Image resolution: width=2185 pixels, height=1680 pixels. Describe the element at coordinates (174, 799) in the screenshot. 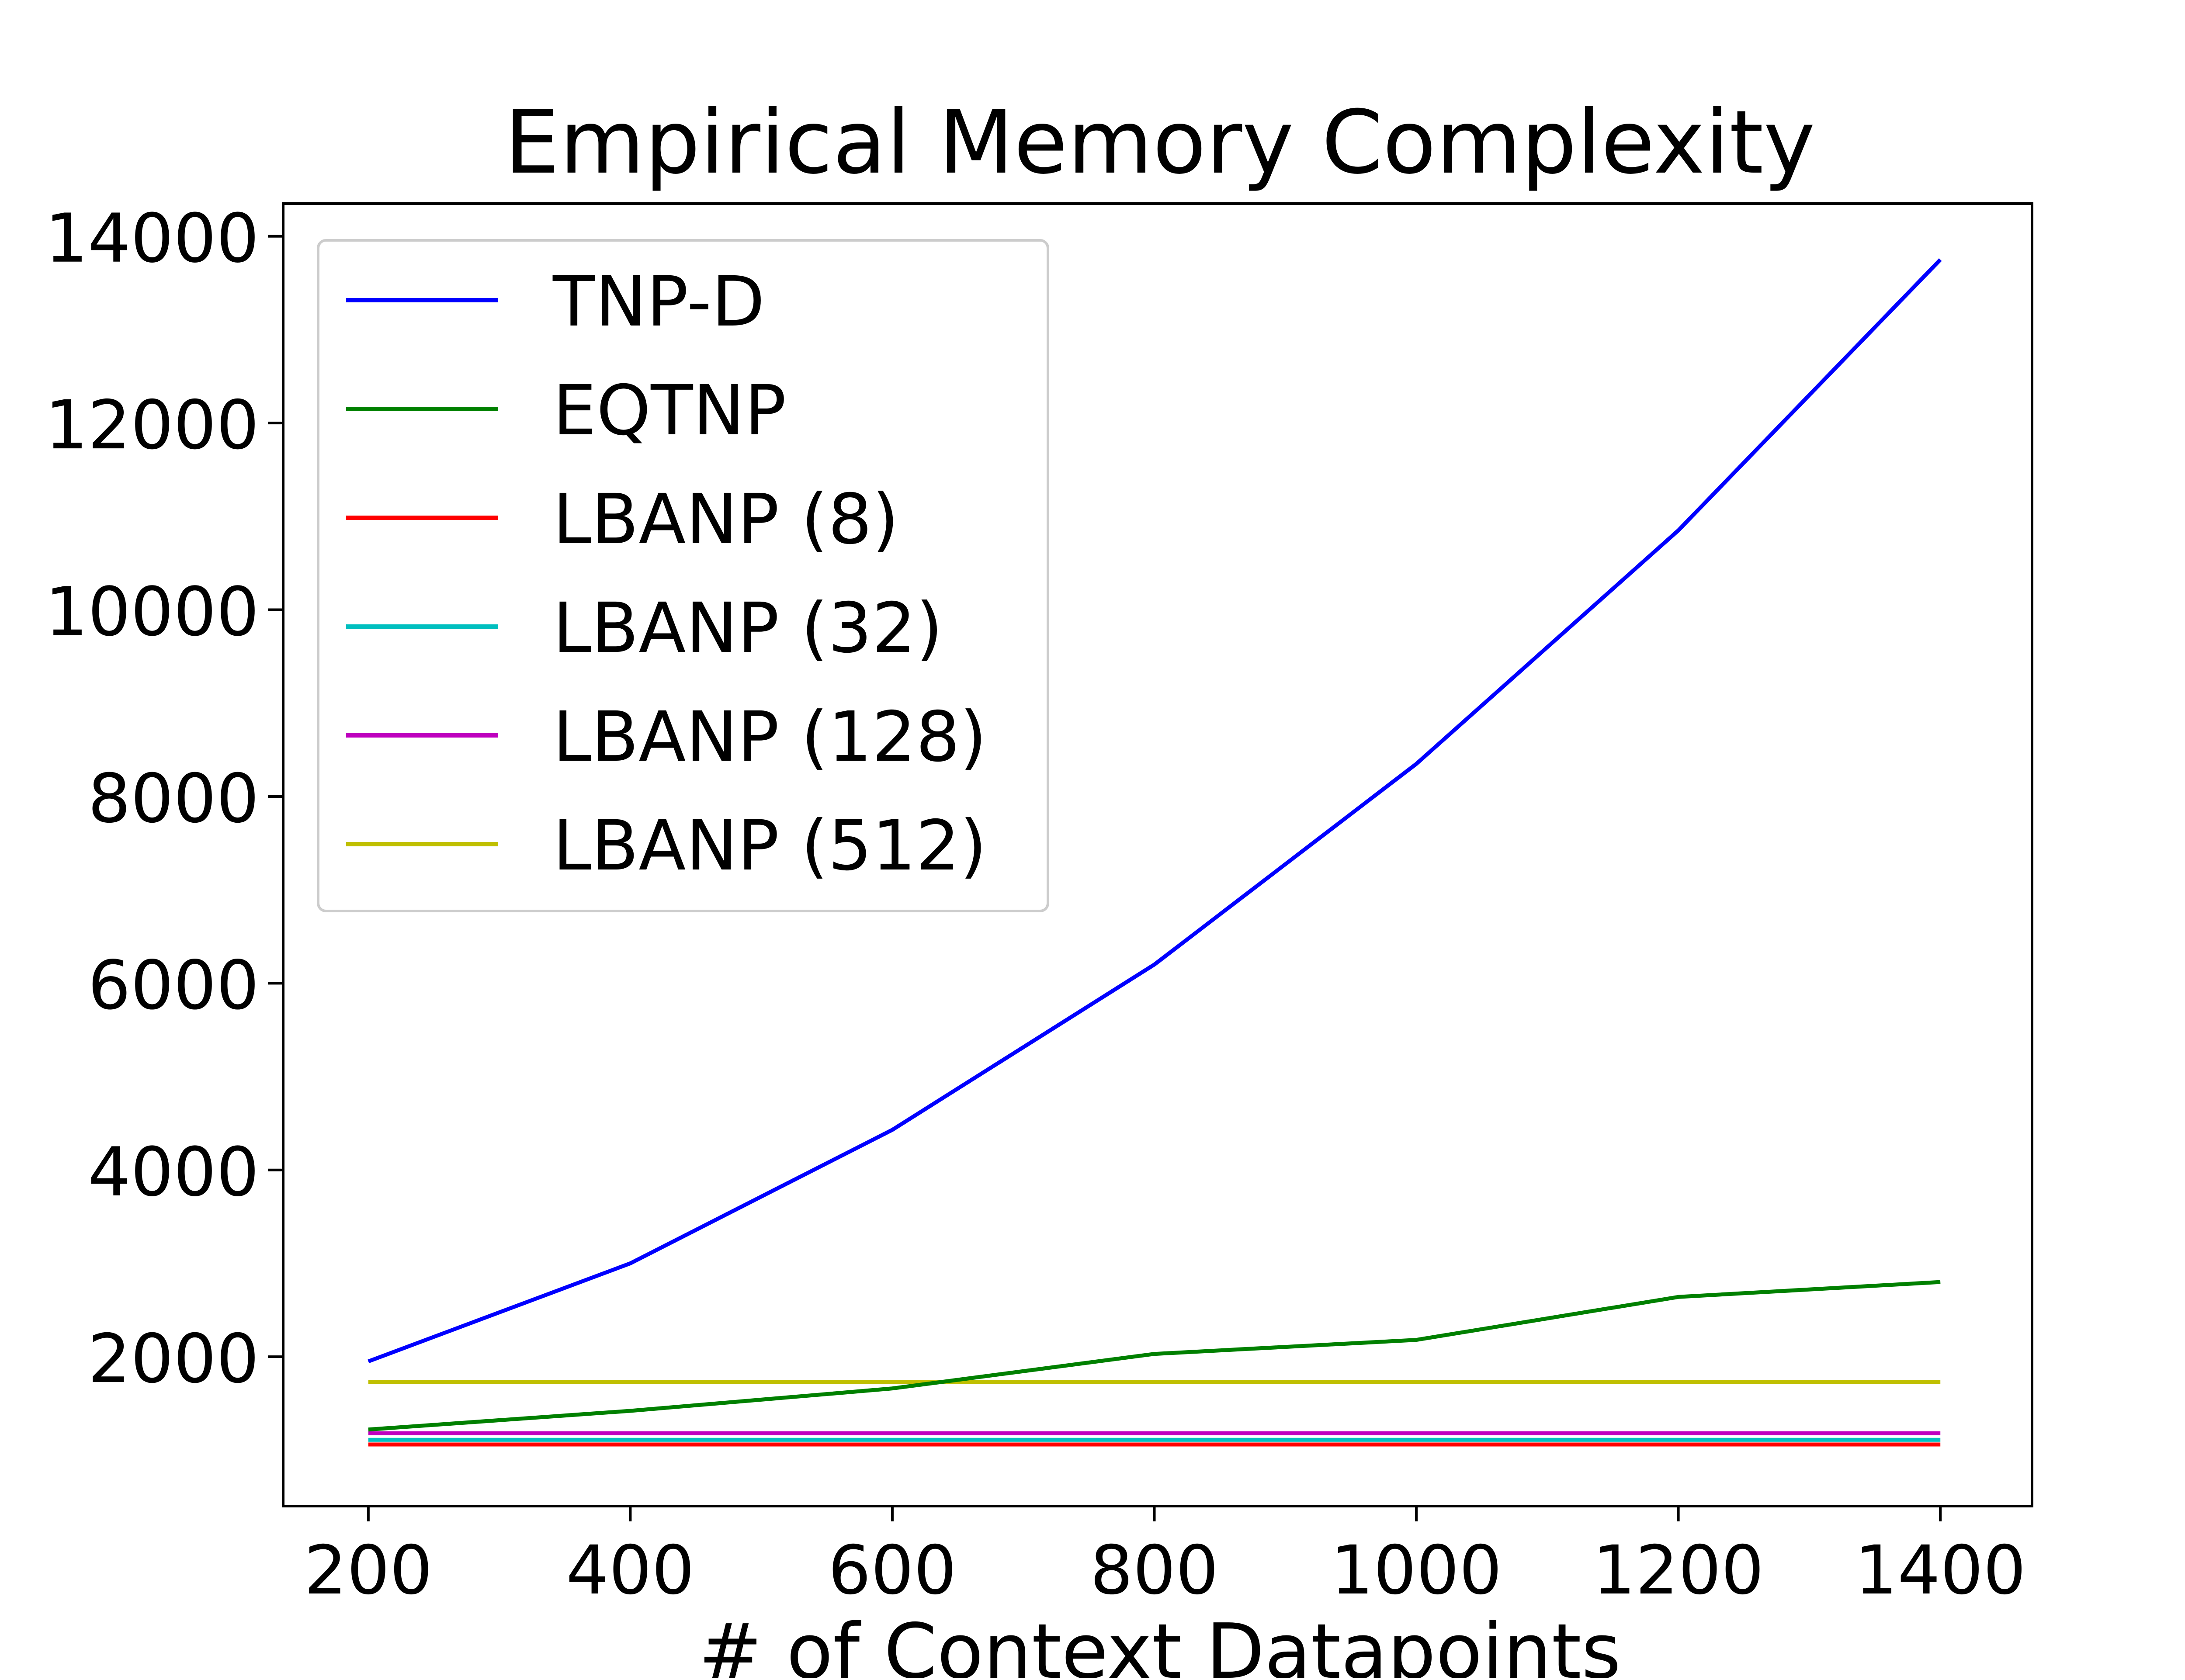

I see `y-tick-label: 8000` at that location.